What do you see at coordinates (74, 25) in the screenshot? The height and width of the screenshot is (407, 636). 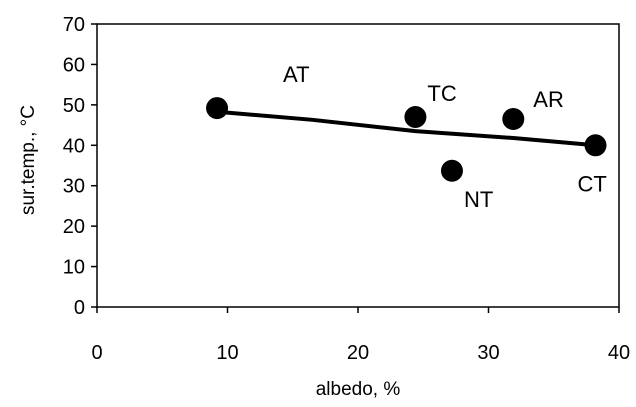 I see `y-tick-label-70: 70` at bounding box center [74, 25].